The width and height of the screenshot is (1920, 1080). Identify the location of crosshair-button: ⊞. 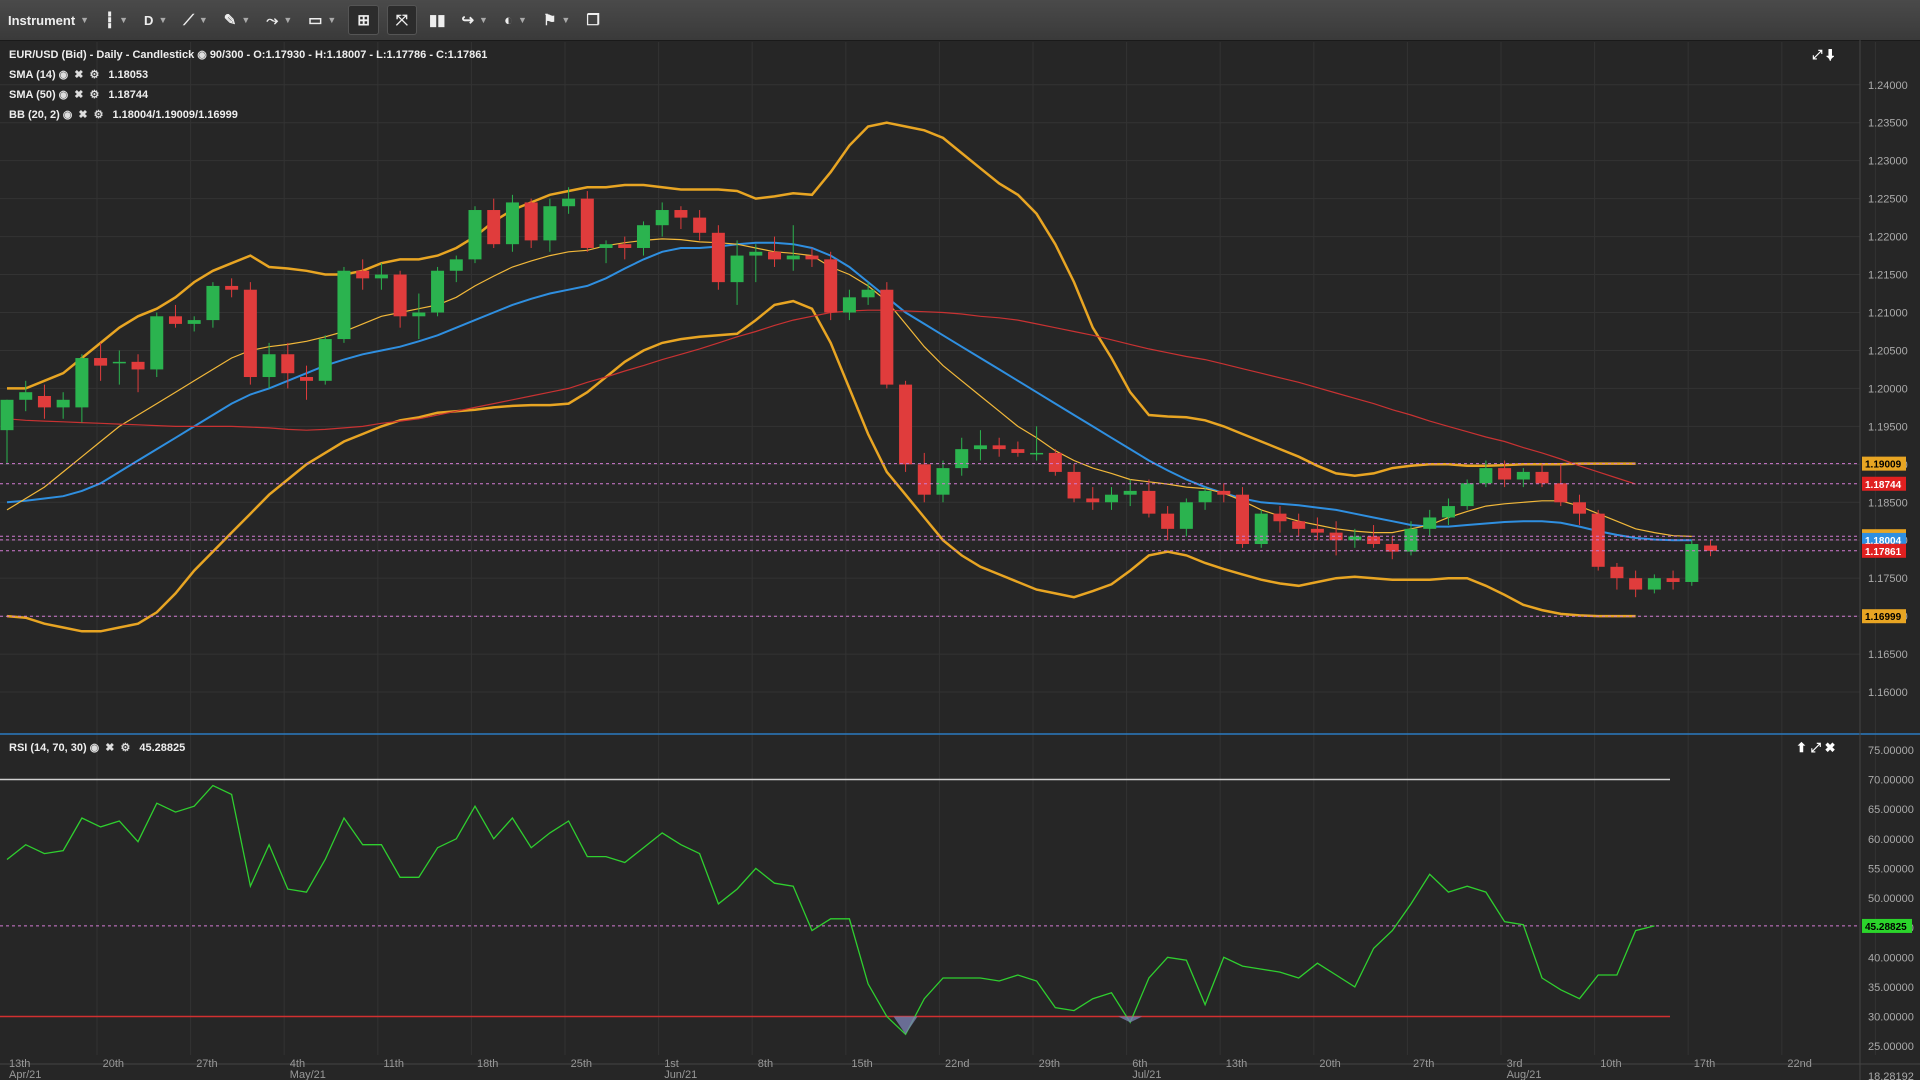
(363, 20).